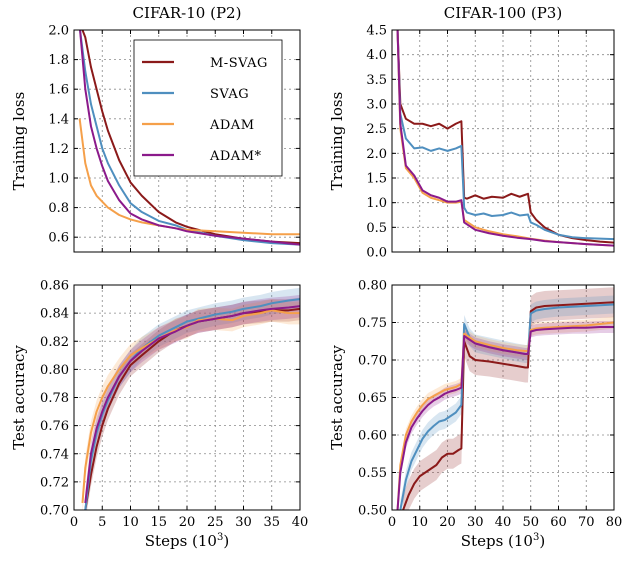 This screenshot has width=635, height=569. Describe the element at coordinates (54, 454) in the screenshot. I see `y-tick-label: 0.74` at that location.